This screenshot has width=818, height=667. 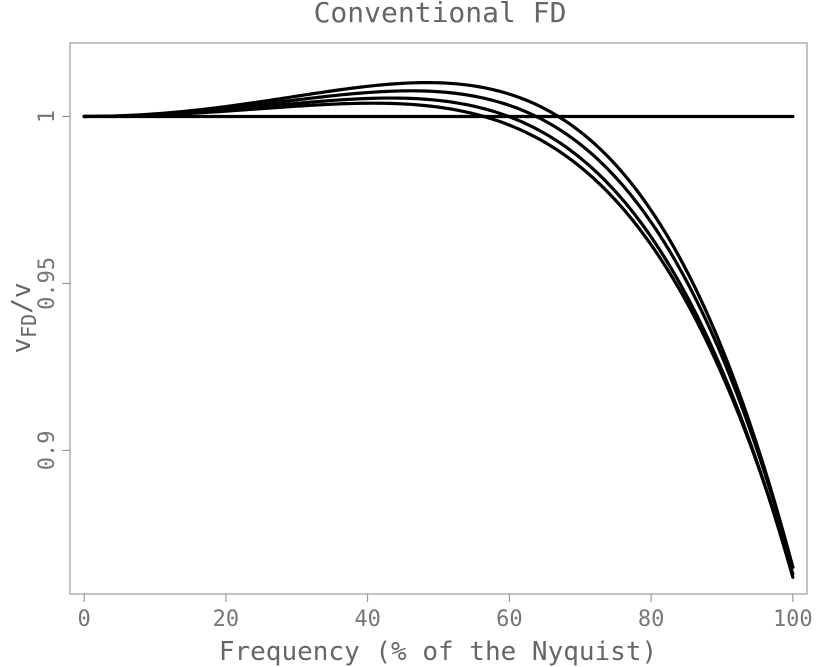 I want to click on x-tick-label: 40, so click(x=367, y=619).